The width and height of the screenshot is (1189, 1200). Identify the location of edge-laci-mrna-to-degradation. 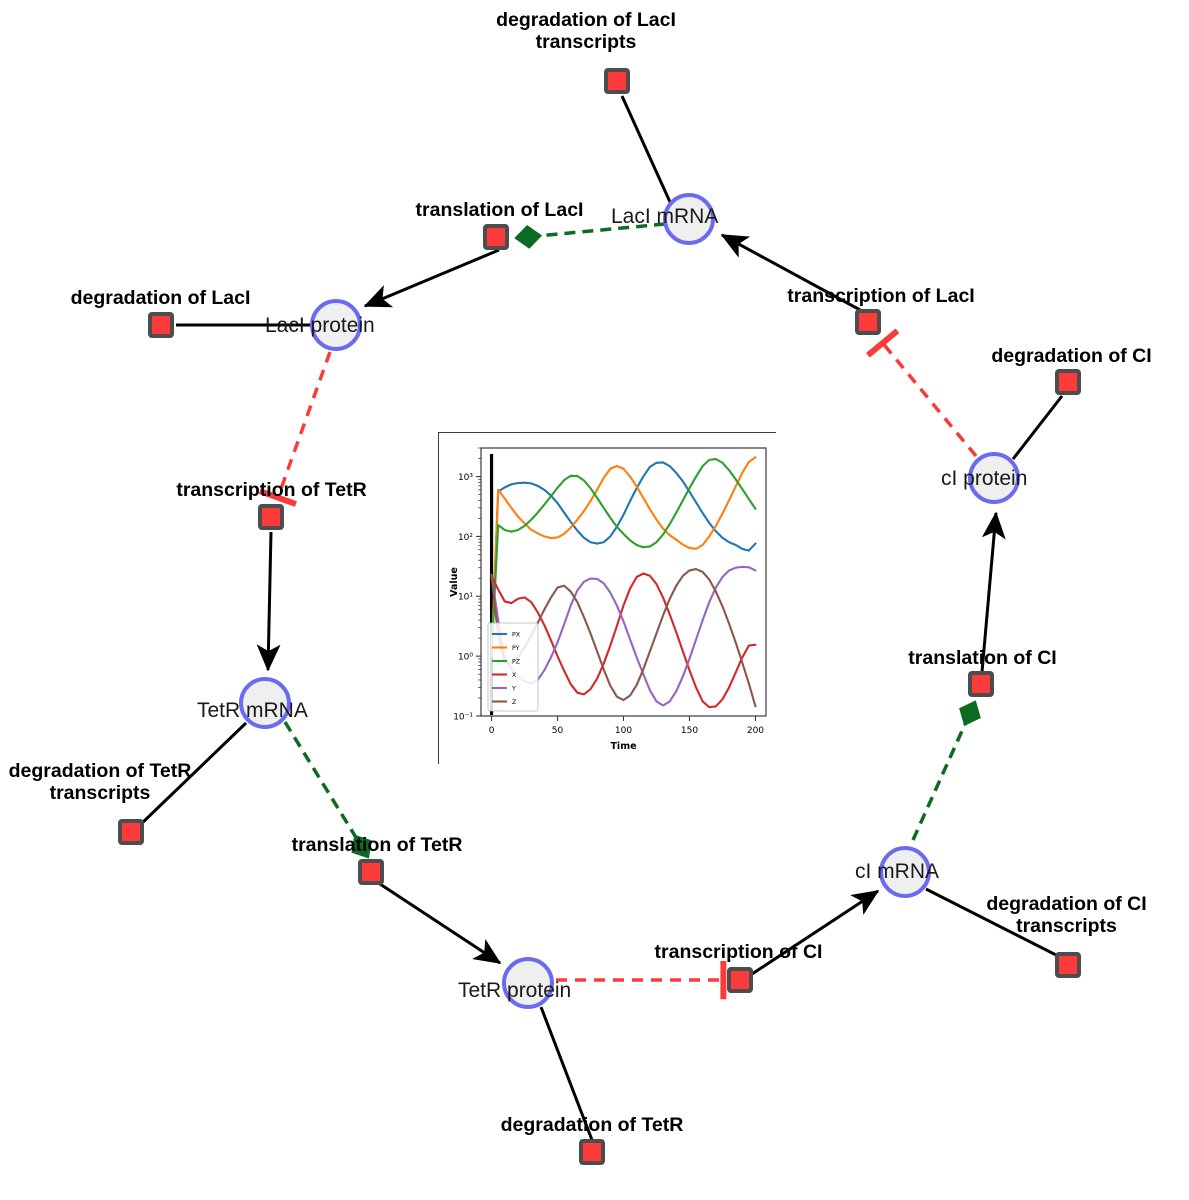
(646, 149).